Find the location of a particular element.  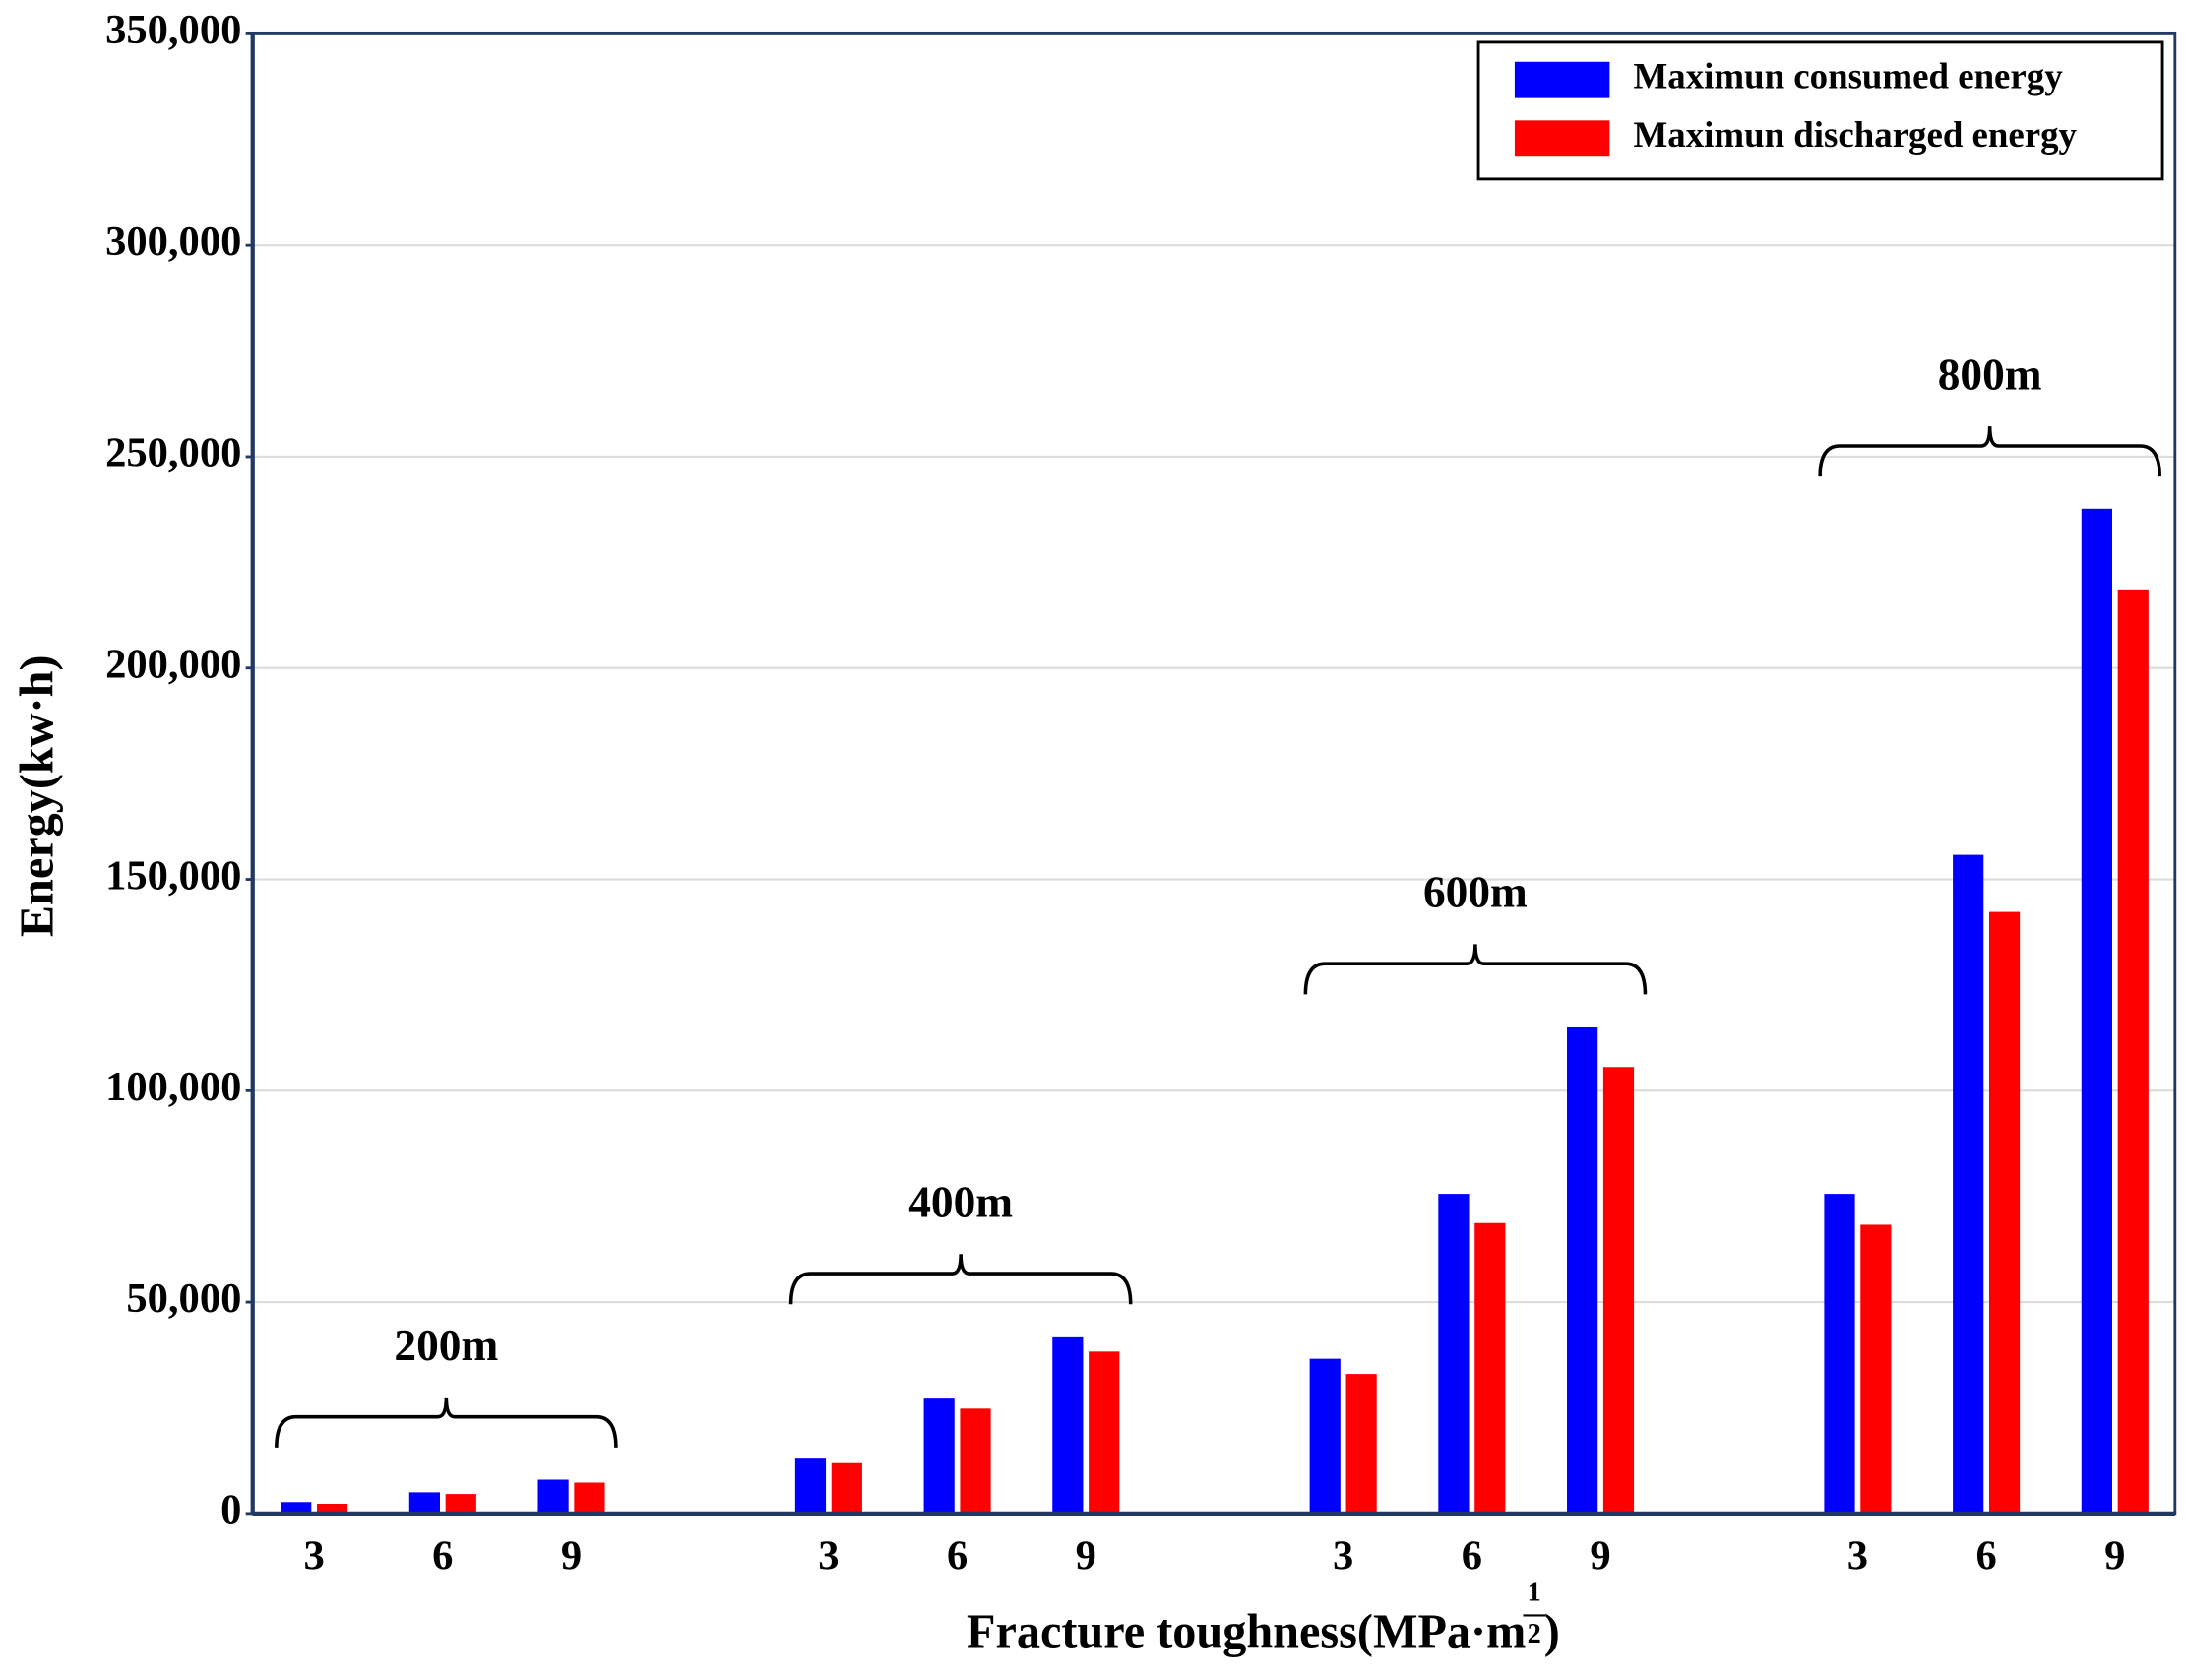

legend-label: Maximun discharged energy is located at coordinates (1855, 134).